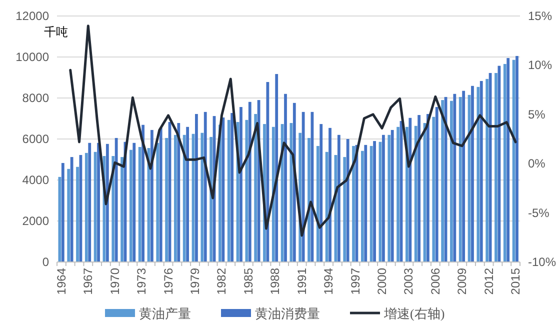 The height and width of the screenshot is (326, 560). What do you see at coordinates (275, 281) in the screenshot?
I see `x-tick-label: 1988` at bounding box center [275, 281].